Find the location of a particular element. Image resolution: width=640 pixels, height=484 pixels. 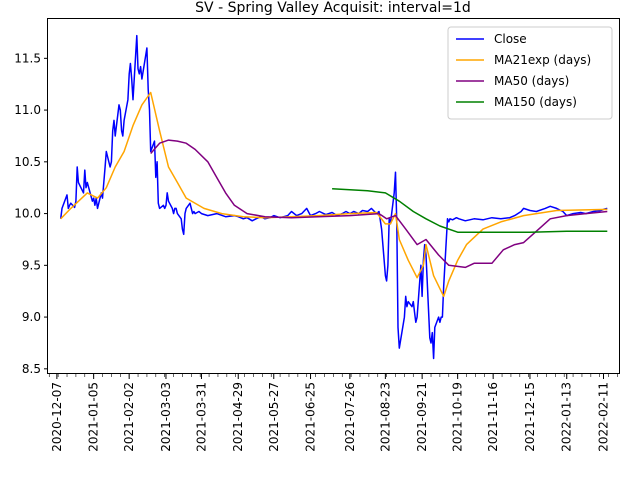

y-tick-label-5: 11.0 is located at coordinates (27, 110).